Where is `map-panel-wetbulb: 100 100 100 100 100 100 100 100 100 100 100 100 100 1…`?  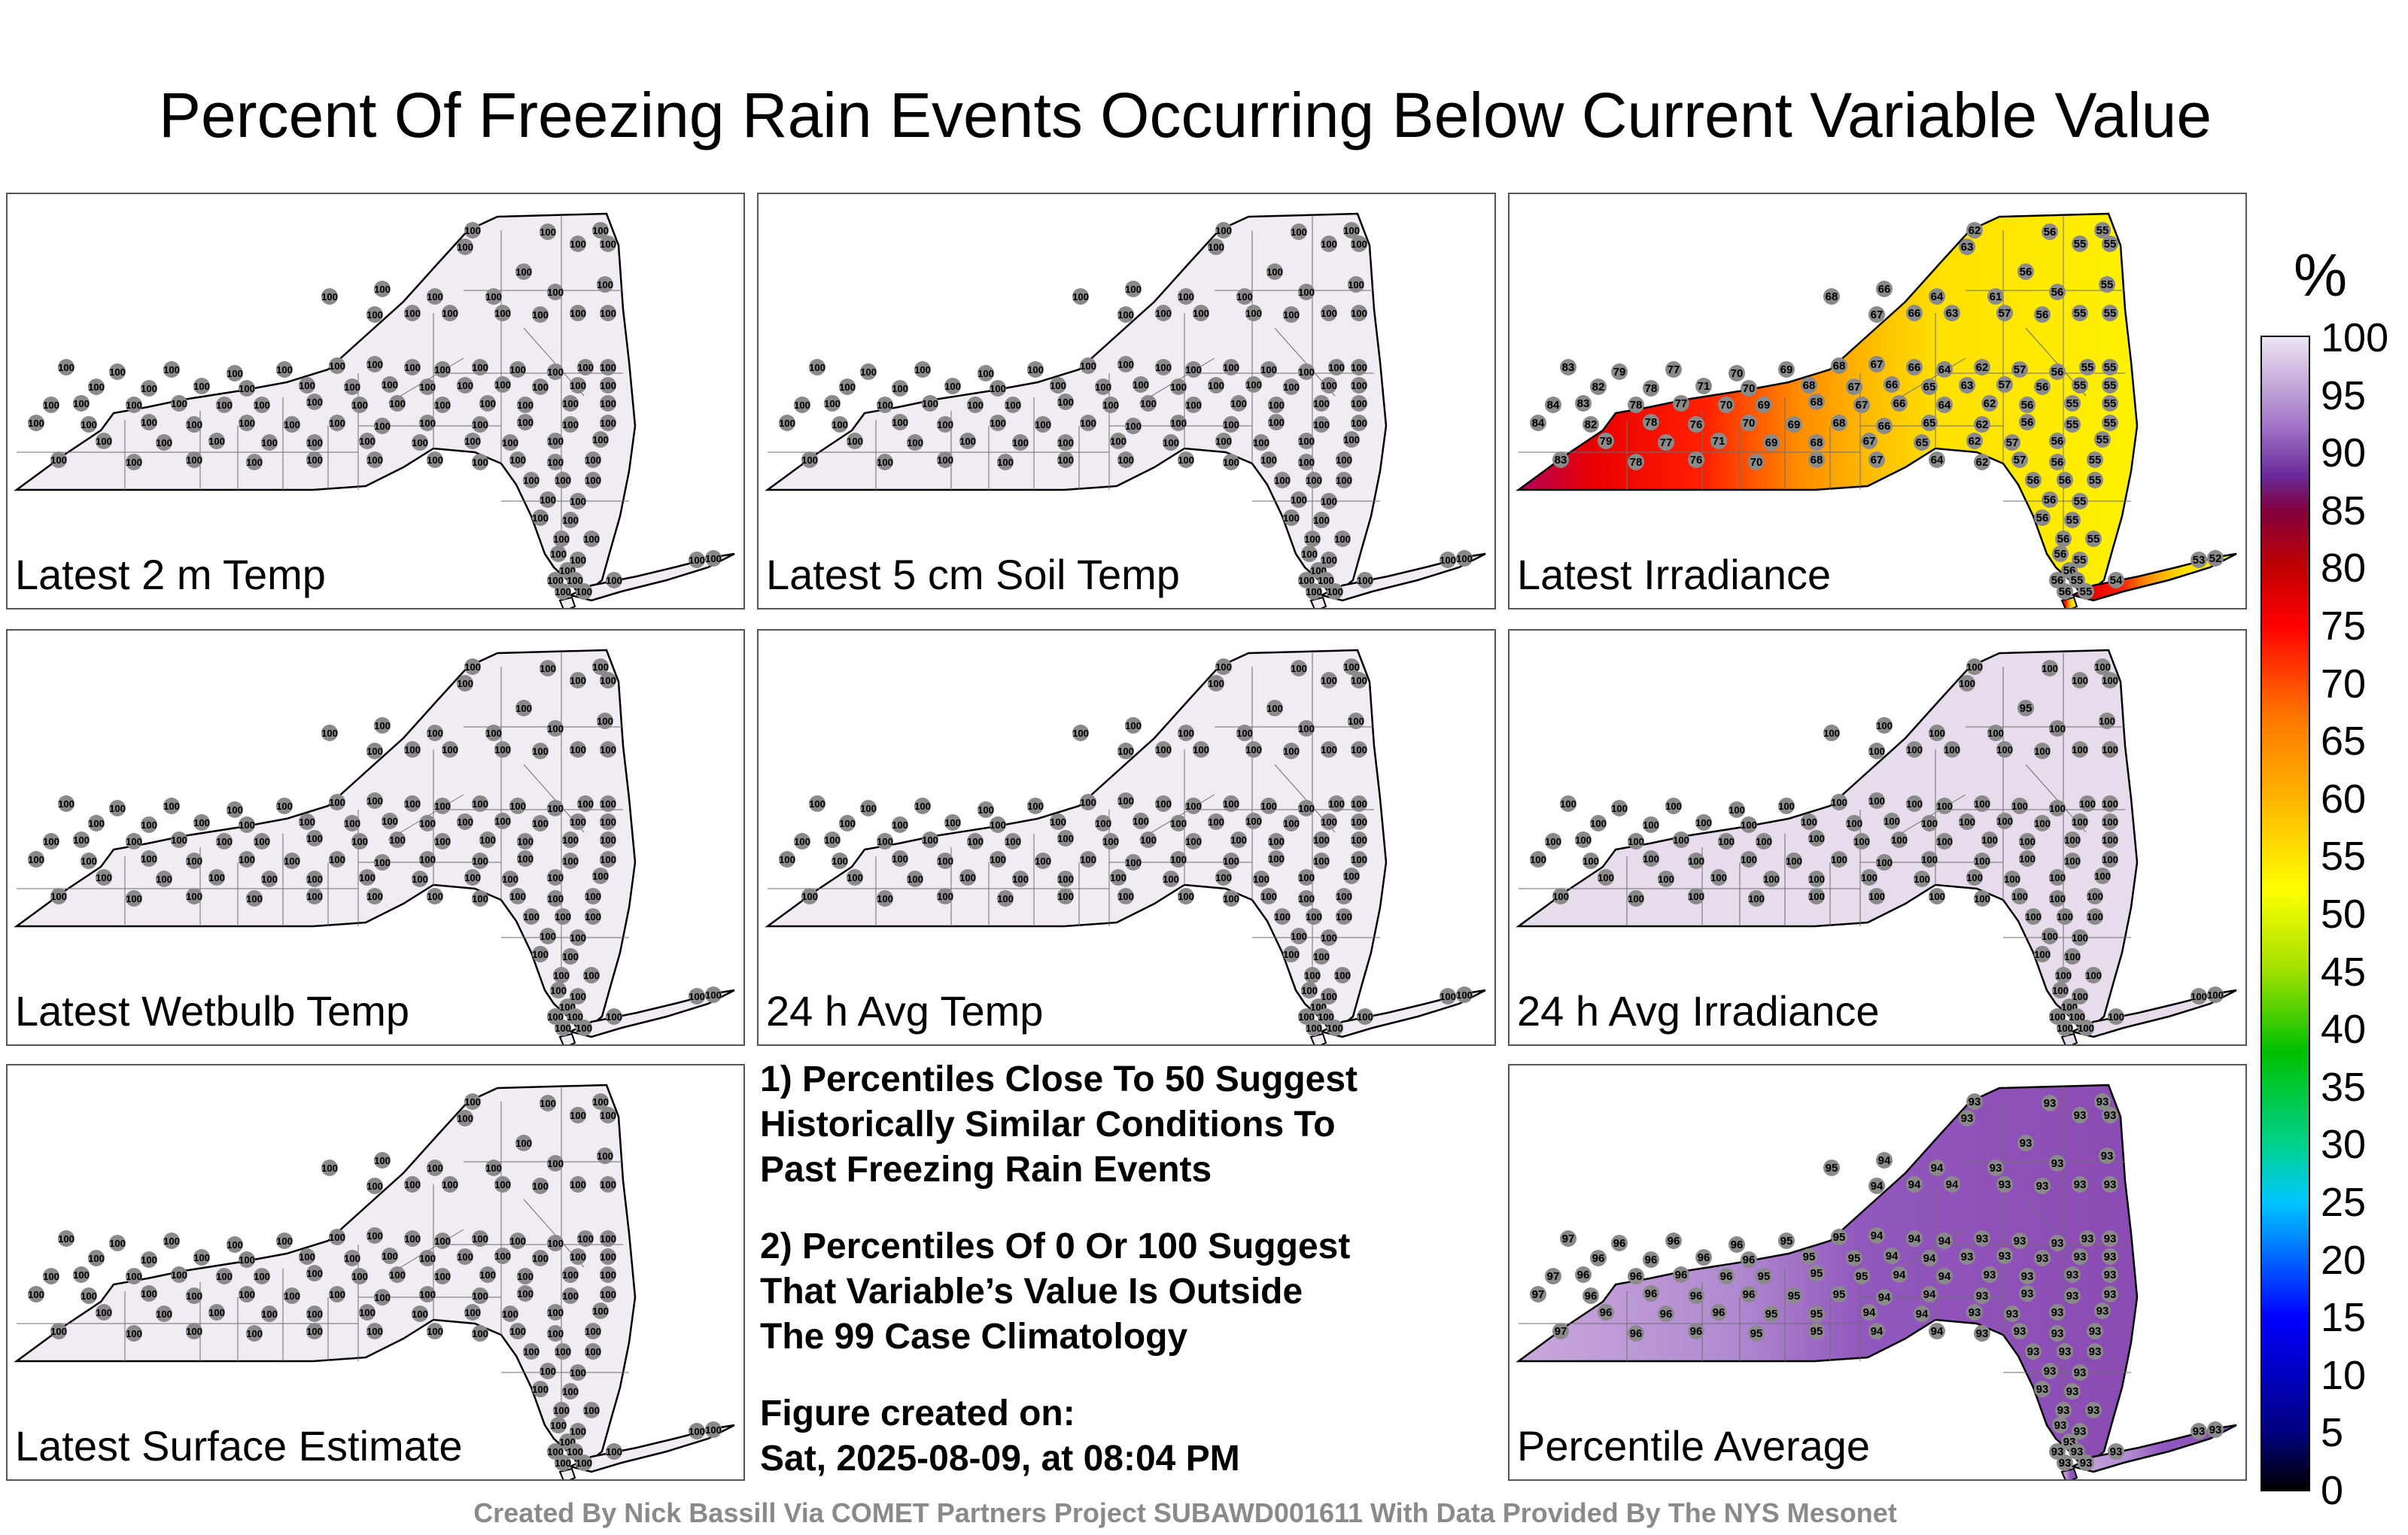 map-panel-wetbulb: 100 100 100 100 100 100 100 100 100 100 100 100 100 1… is located at coordinates (375, 837).